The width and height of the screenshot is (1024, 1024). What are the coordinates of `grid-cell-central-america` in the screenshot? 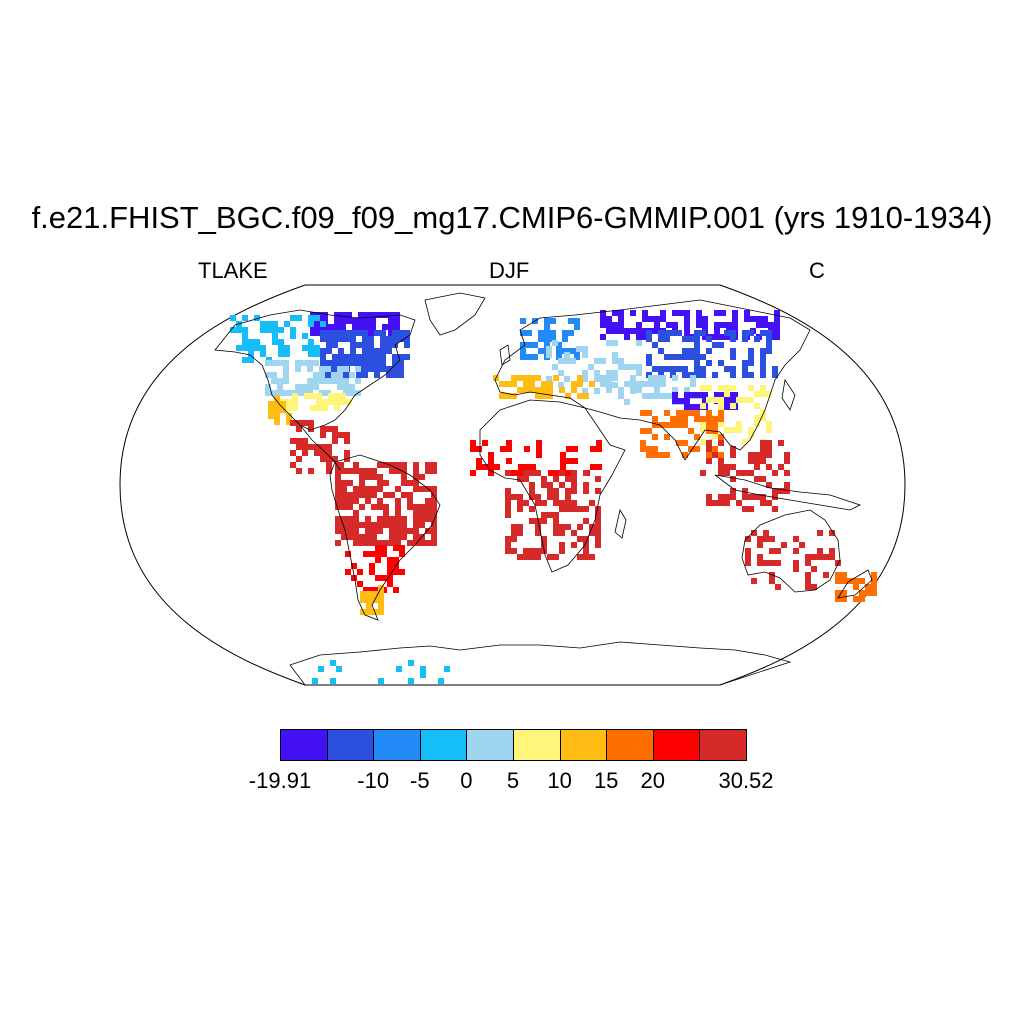 It's located at (323, 447).